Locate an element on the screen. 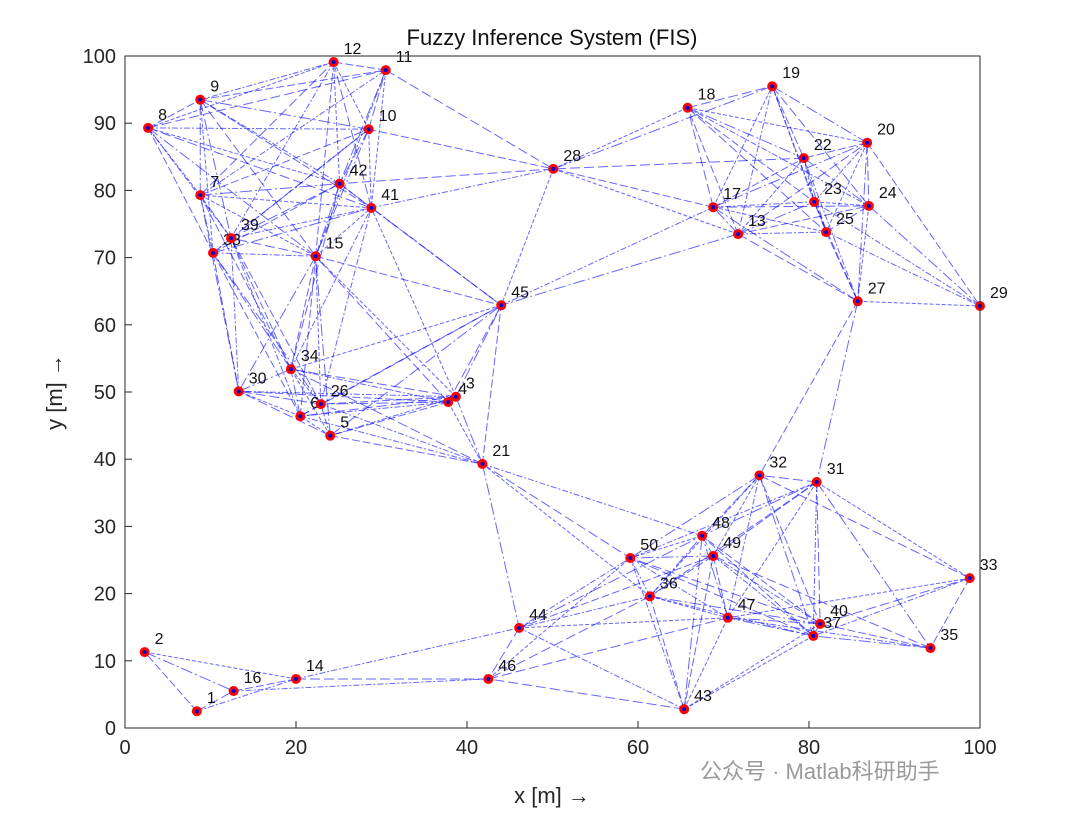 Image resolution: width=1080 pixels, height=815 pixels. y-axis-label: y [m] → is located at coordinates (54, 392).